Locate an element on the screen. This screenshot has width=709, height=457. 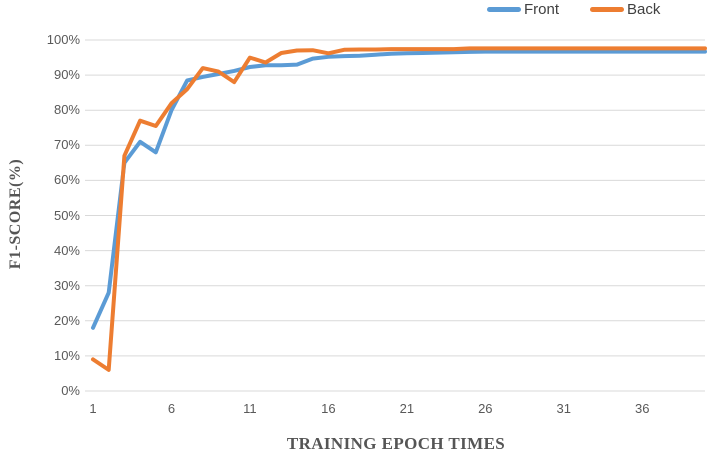
front-series-swatch is located at coordinates (504, 9).